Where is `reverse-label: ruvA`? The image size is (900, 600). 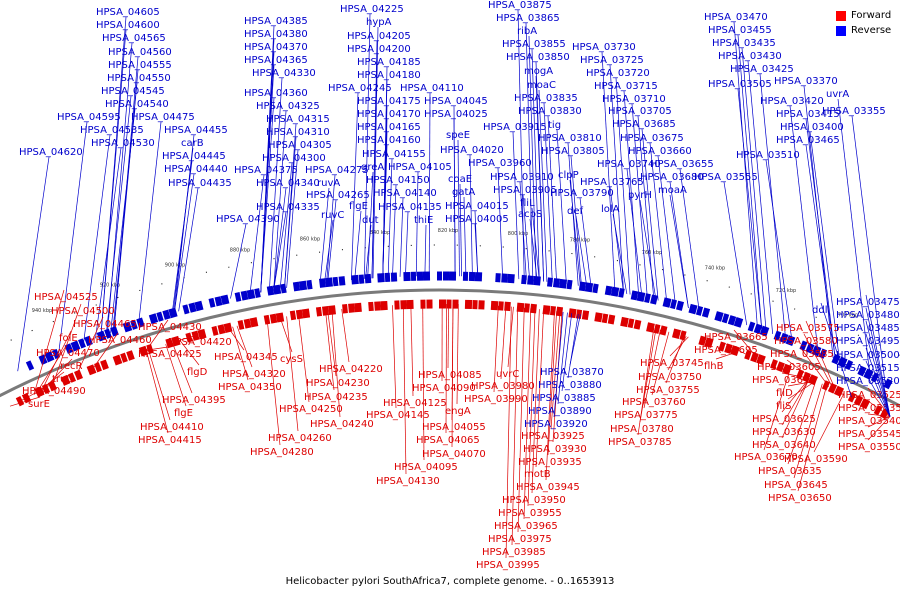
reverse-label: ruvA is located at coordinates (328, 183).